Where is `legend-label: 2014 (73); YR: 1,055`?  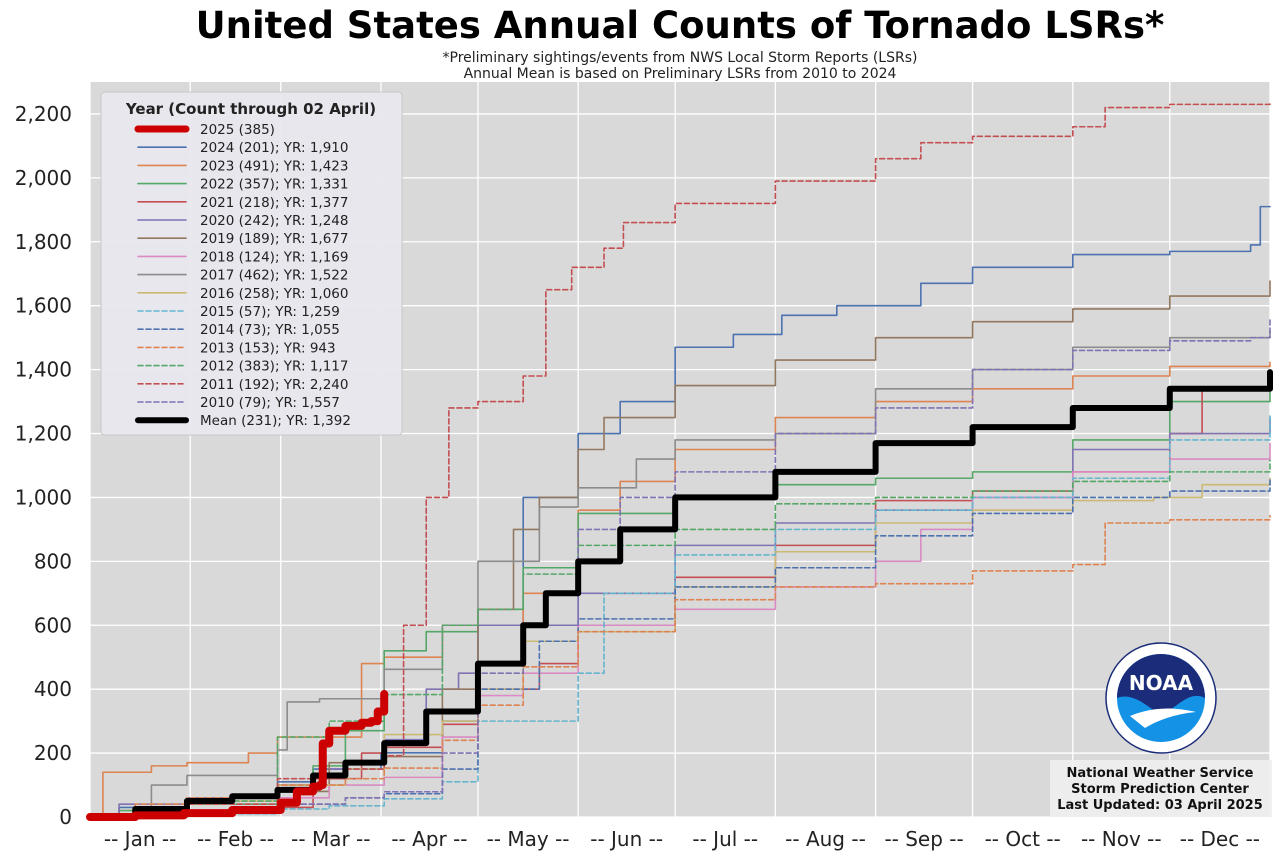 legend-label: 2014 (73); YR: 1,055 is located at coordinates (270, 330).